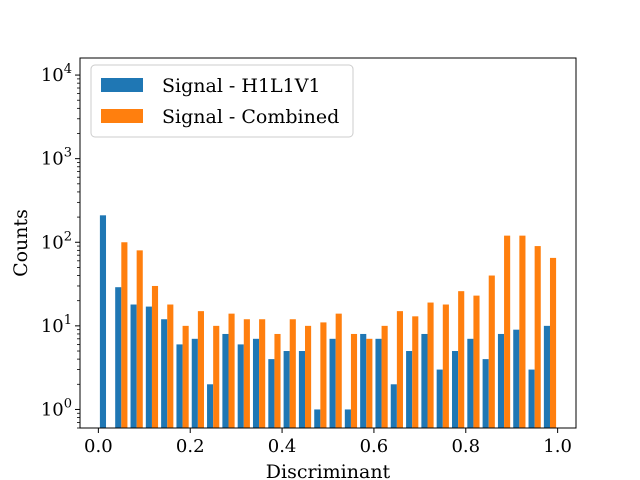 This screenshot has width=640, height=480. Describe the element at coordinates (282, 446) in the screenshot. I see `x-tick-label: 0.4` at that location.